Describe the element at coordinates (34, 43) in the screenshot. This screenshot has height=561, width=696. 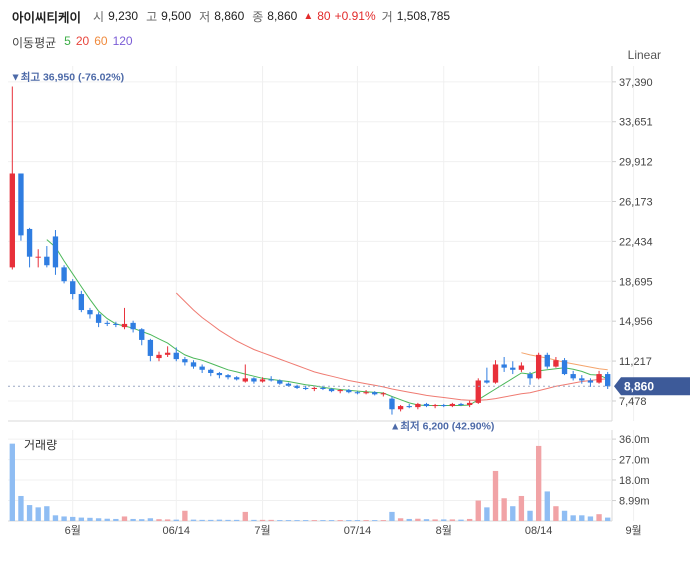
I see `moving-average-label: 이동평균` at that location.